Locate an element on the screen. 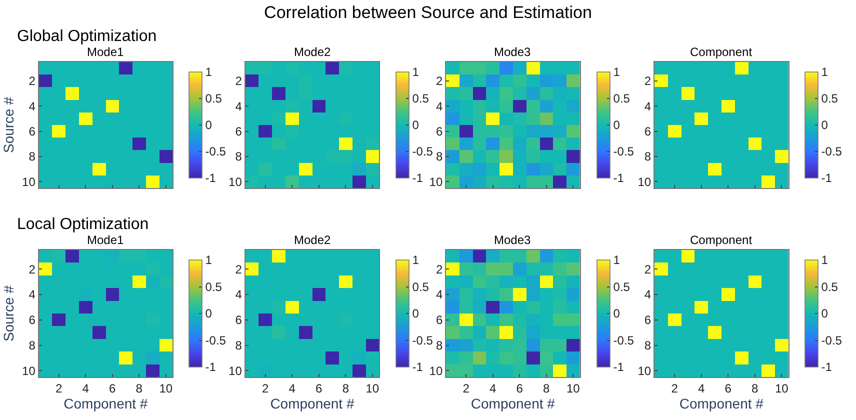 Image resolution: width=856 pixels, height=420 pixels. chart-subtitle: Global Optimization is located at coordinates (87, 36).